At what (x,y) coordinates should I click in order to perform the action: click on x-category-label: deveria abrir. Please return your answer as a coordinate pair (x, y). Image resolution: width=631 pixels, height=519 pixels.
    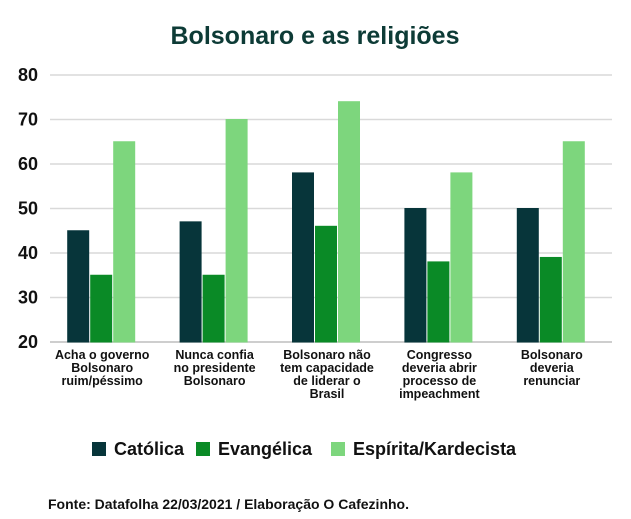
    Looking at the image, I should click on (439, 368).